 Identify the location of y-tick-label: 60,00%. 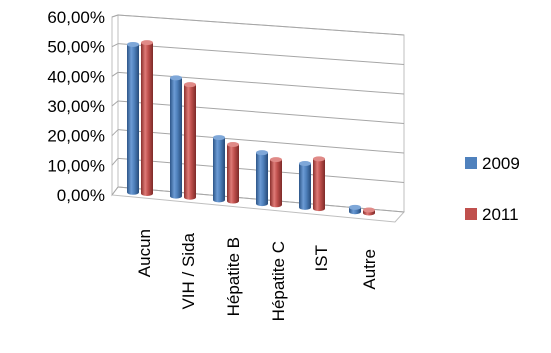
(76, 17).